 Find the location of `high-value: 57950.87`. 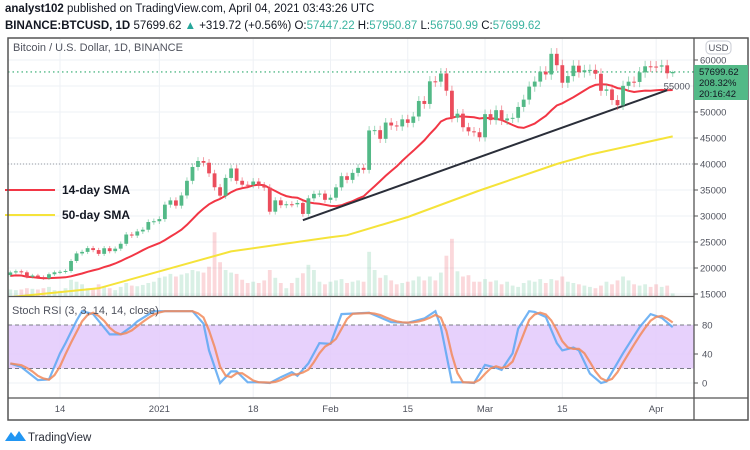

high-value: 57950.87 is located at coordinates (393, 26).